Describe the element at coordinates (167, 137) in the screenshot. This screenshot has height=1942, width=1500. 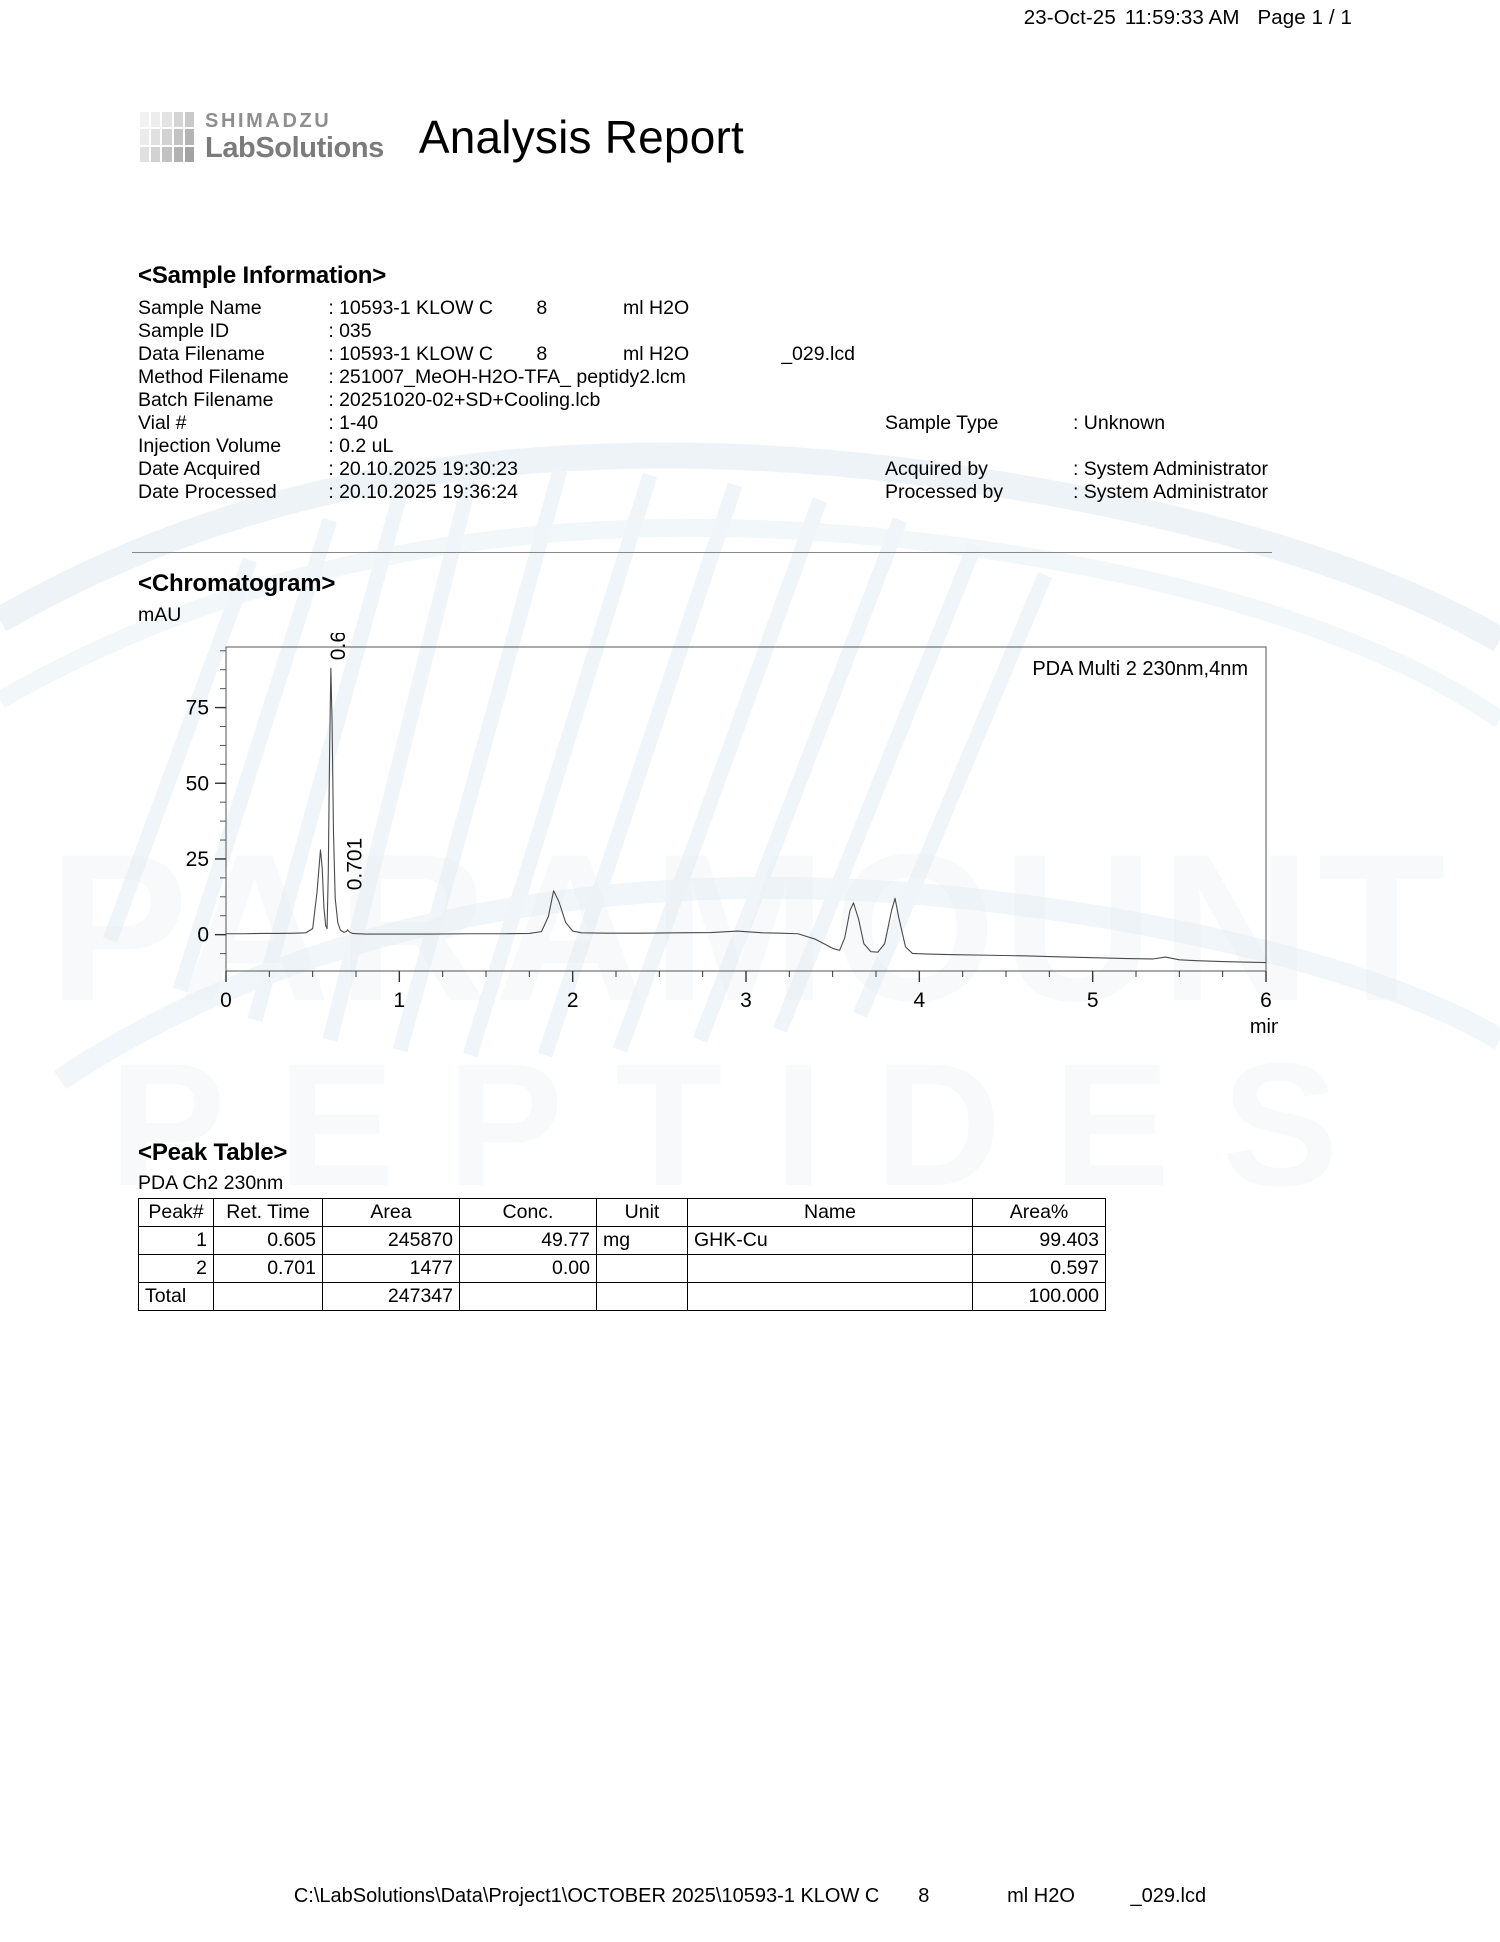
I see `shimadzu-grid-icon` at that location.